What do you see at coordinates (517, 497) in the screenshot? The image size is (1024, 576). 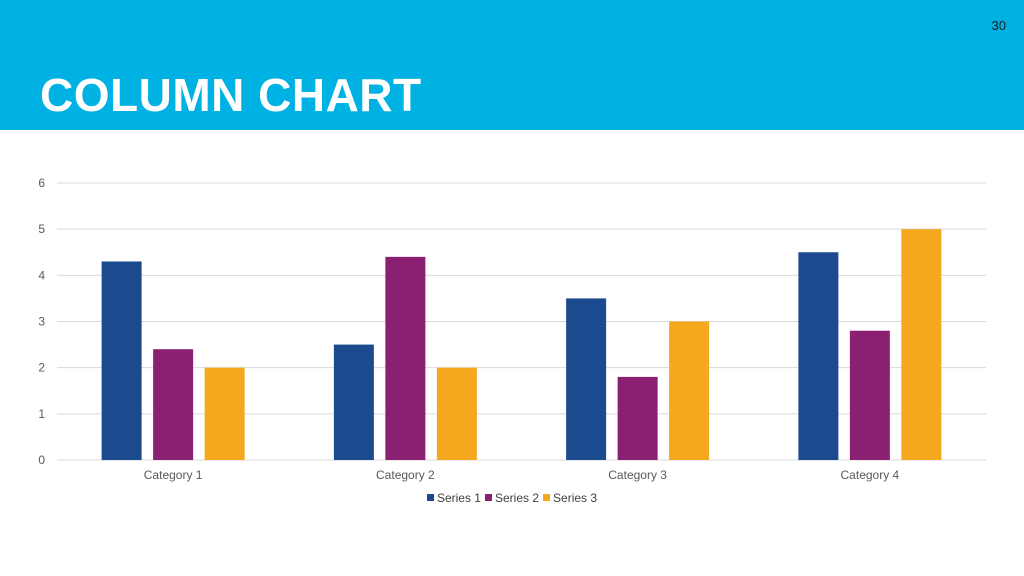 I see `legend-label: Series 2` at bounding box center [517, 497].